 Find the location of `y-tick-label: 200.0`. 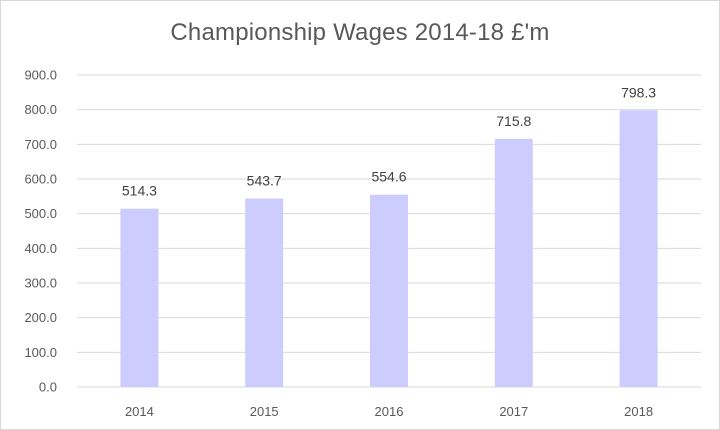

y-tick-label: 200.0 is located at coordinates (40, 317).